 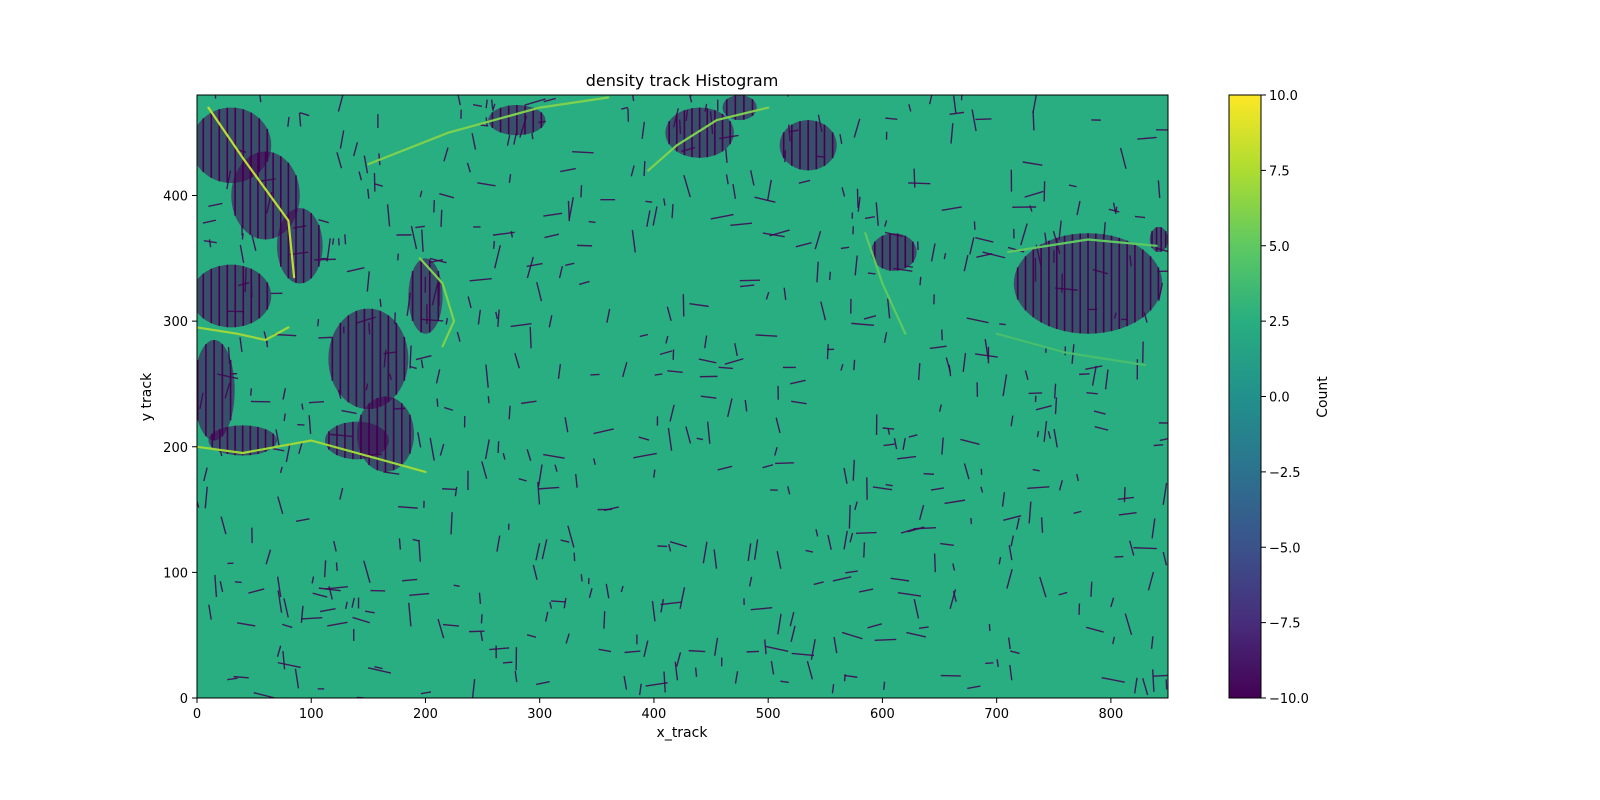 I want to click on x-tick-label: 600, so click(x=882, y=714).